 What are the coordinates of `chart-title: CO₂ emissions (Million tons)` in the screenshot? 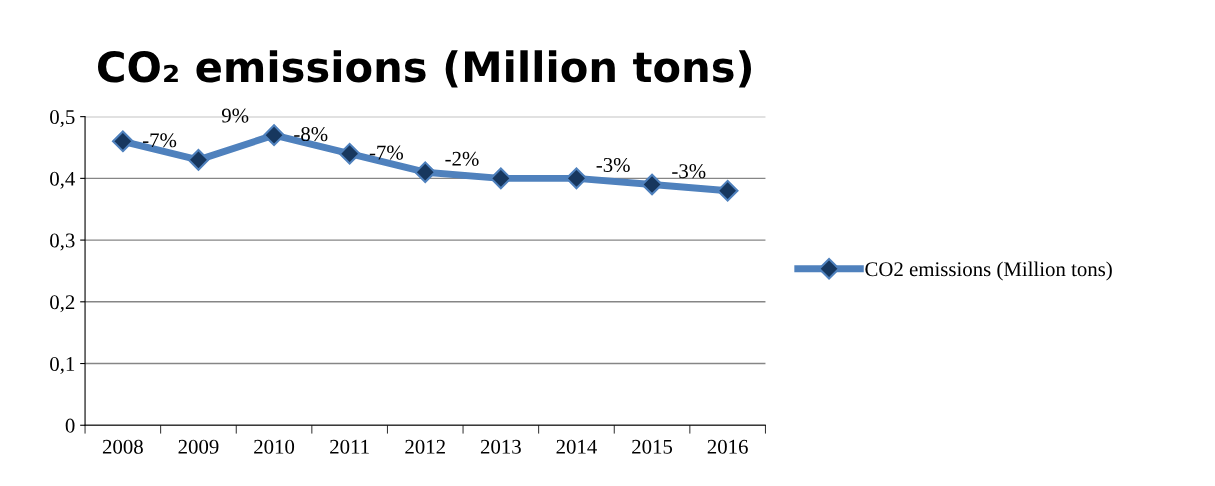 It's located at (424, 69).